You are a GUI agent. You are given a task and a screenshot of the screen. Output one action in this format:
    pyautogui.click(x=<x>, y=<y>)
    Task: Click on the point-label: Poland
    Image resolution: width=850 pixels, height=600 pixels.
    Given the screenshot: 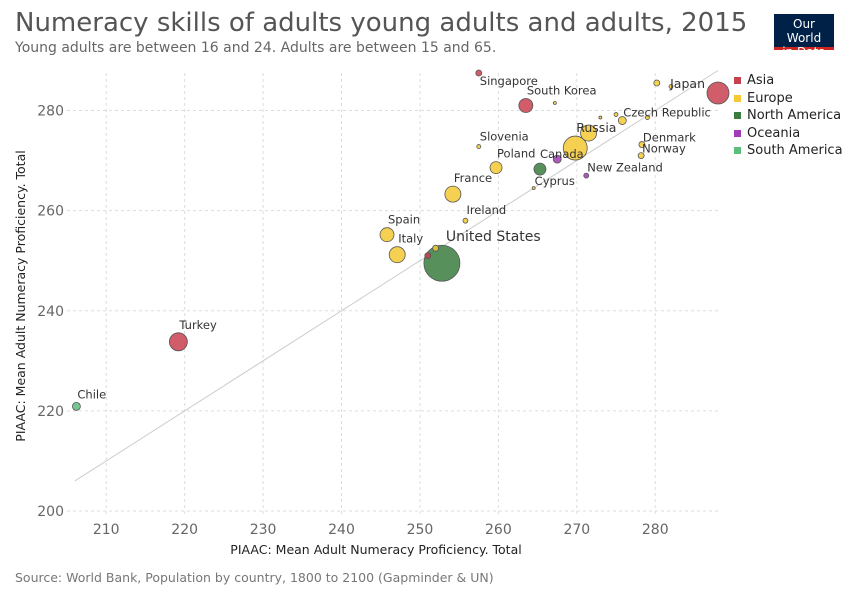 What is the action you would take?
    pyautogui.click(x=516, y=154)
    